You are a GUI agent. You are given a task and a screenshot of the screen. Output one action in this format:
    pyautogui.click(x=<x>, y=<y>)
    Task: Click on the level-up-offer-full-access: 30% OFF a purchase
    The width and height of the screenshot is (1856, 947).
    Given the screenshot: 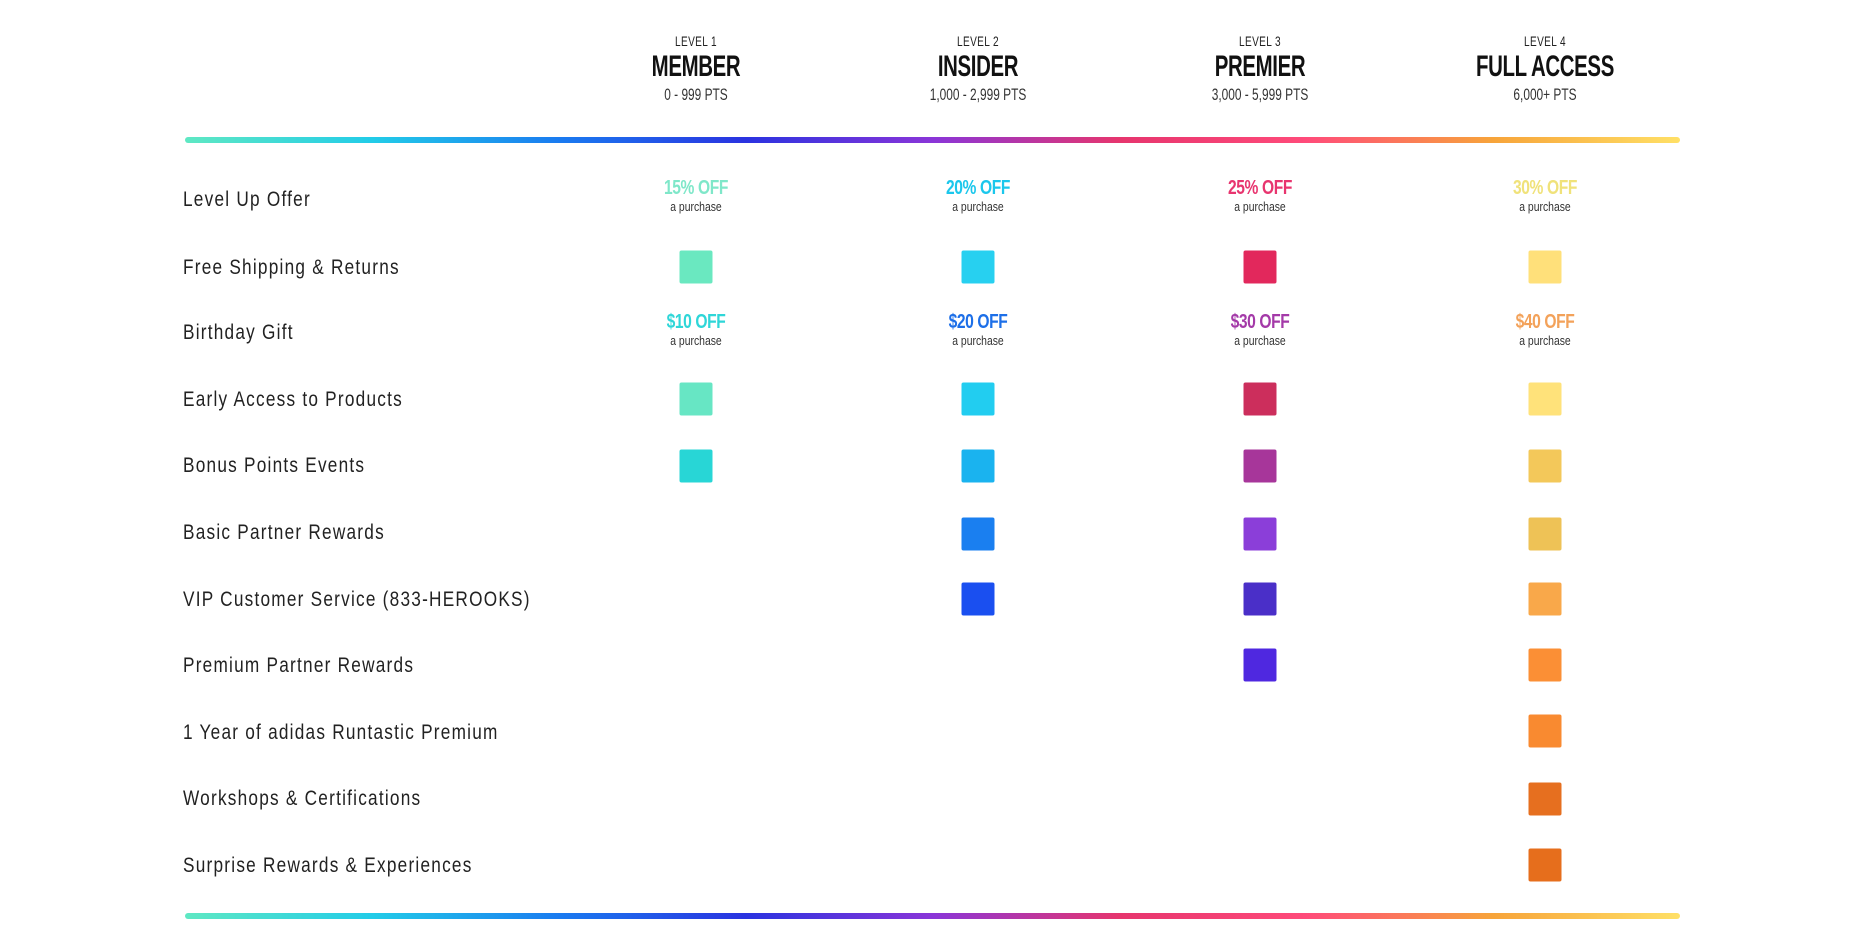 What is the action you would take?
    pyautogui.click(x=1545, y=196)
    